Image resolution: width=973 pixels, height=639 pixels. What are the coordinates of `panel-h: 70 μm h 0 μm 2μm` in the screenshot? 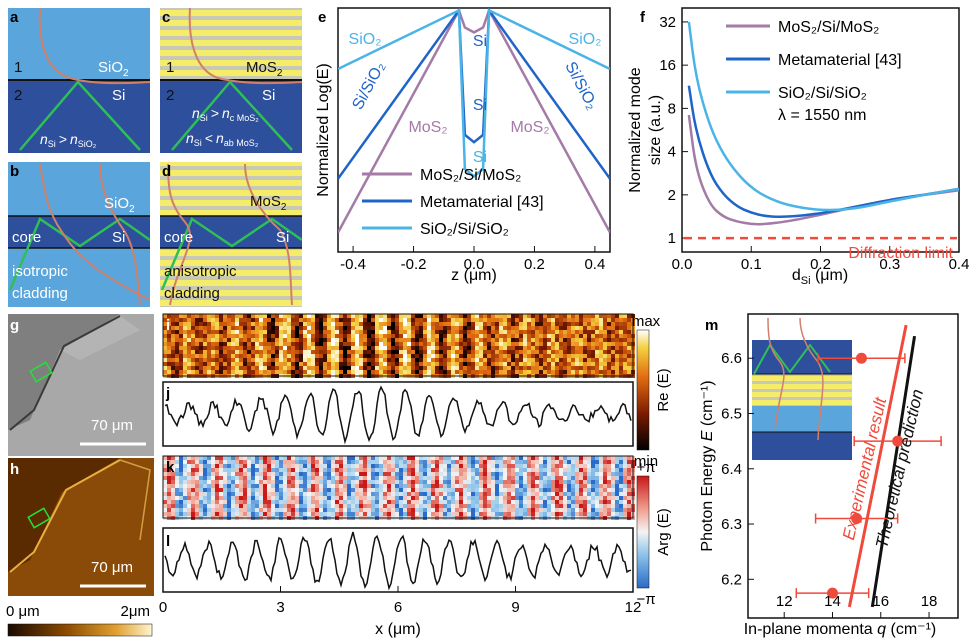 It's located at (80, 547).